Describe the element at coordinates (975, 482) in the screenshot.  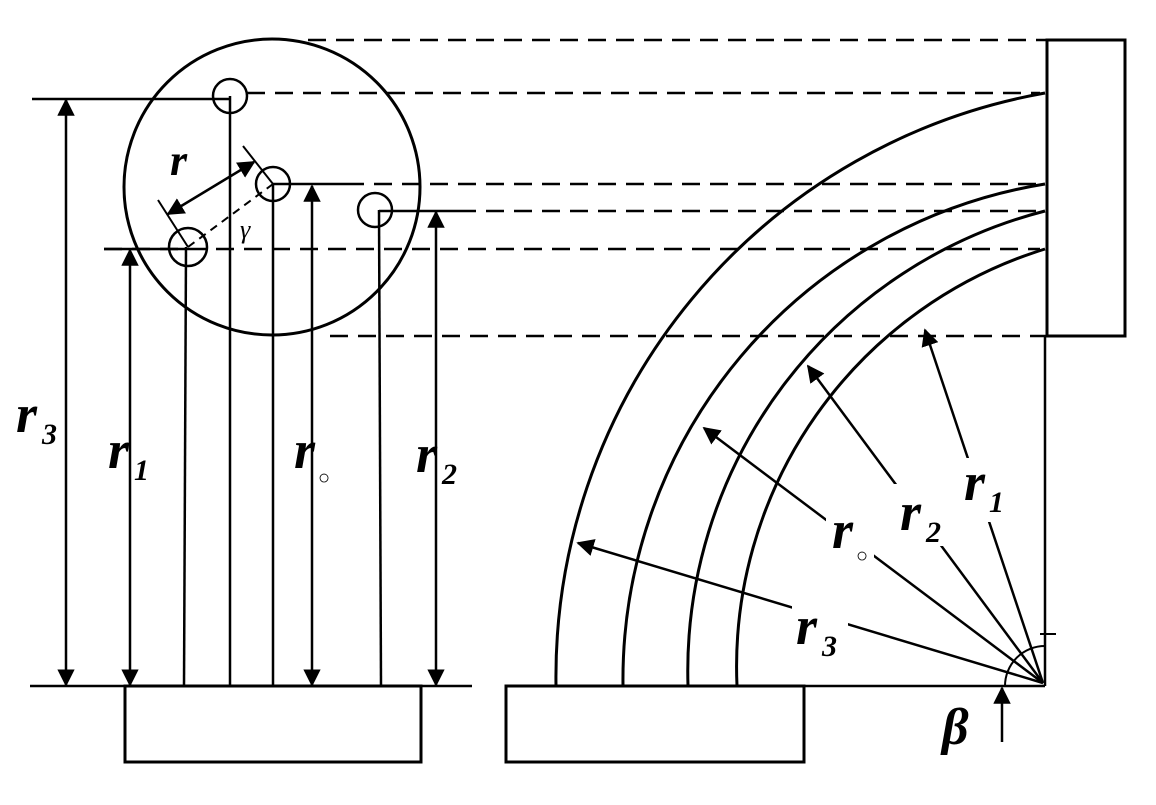
I see `label-right-r1: r` at that location.